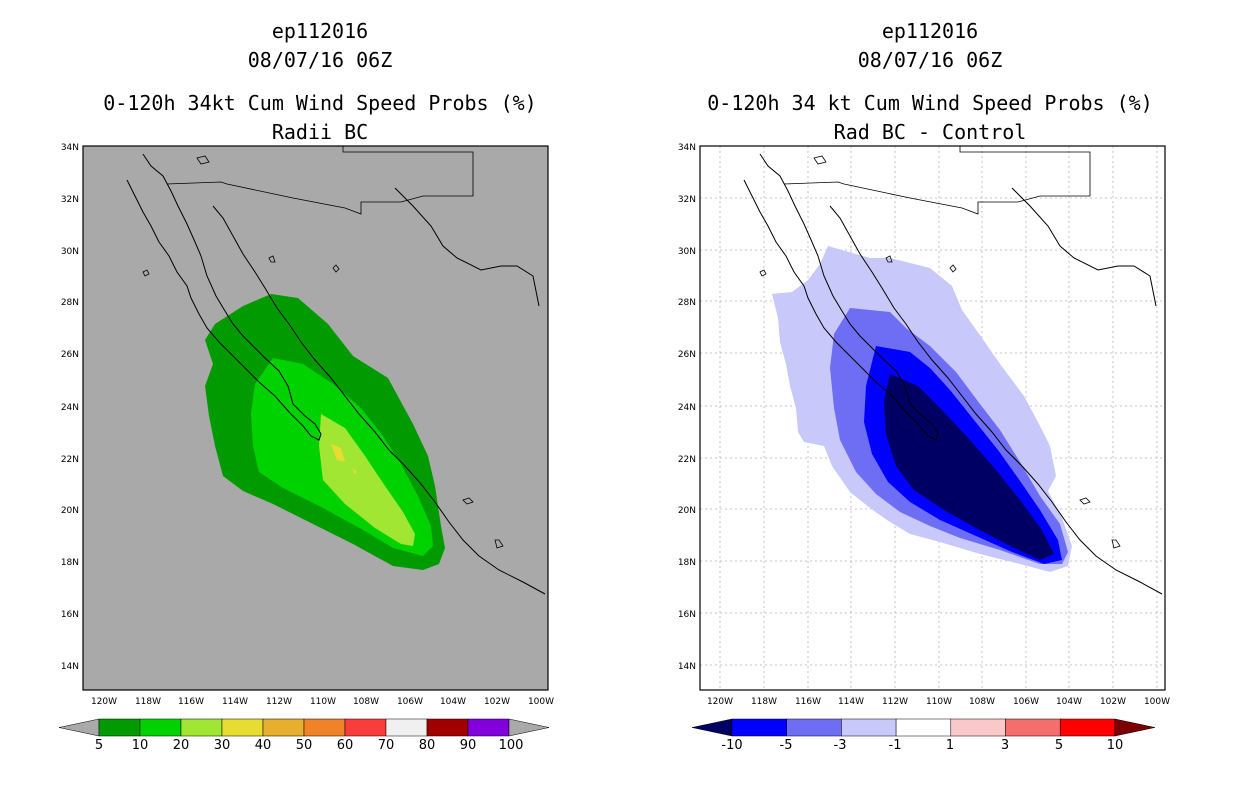 The width and height of the screenshot is (1236, 800). What do you see at coordinates (320, 132) in the screenshot?
I see `left-title-subtitle: Radii BC` at bounding box center [320, 132].